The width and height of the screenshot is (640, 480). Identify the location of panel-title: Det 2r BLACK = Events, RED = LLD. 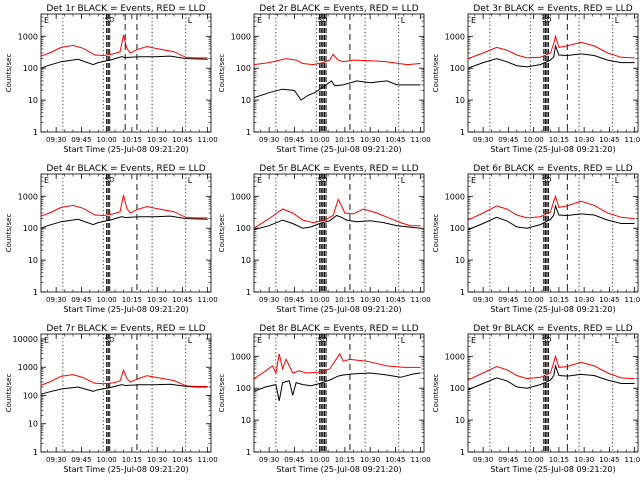
(338, 9).